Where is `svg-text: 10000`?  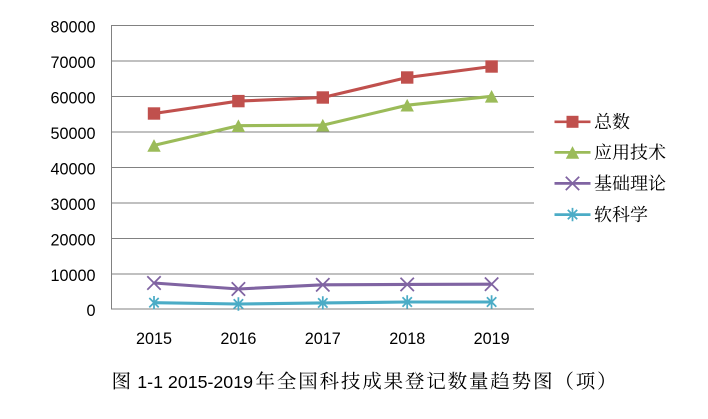 svg-text: 10000 is located at coordinates (72, 276).